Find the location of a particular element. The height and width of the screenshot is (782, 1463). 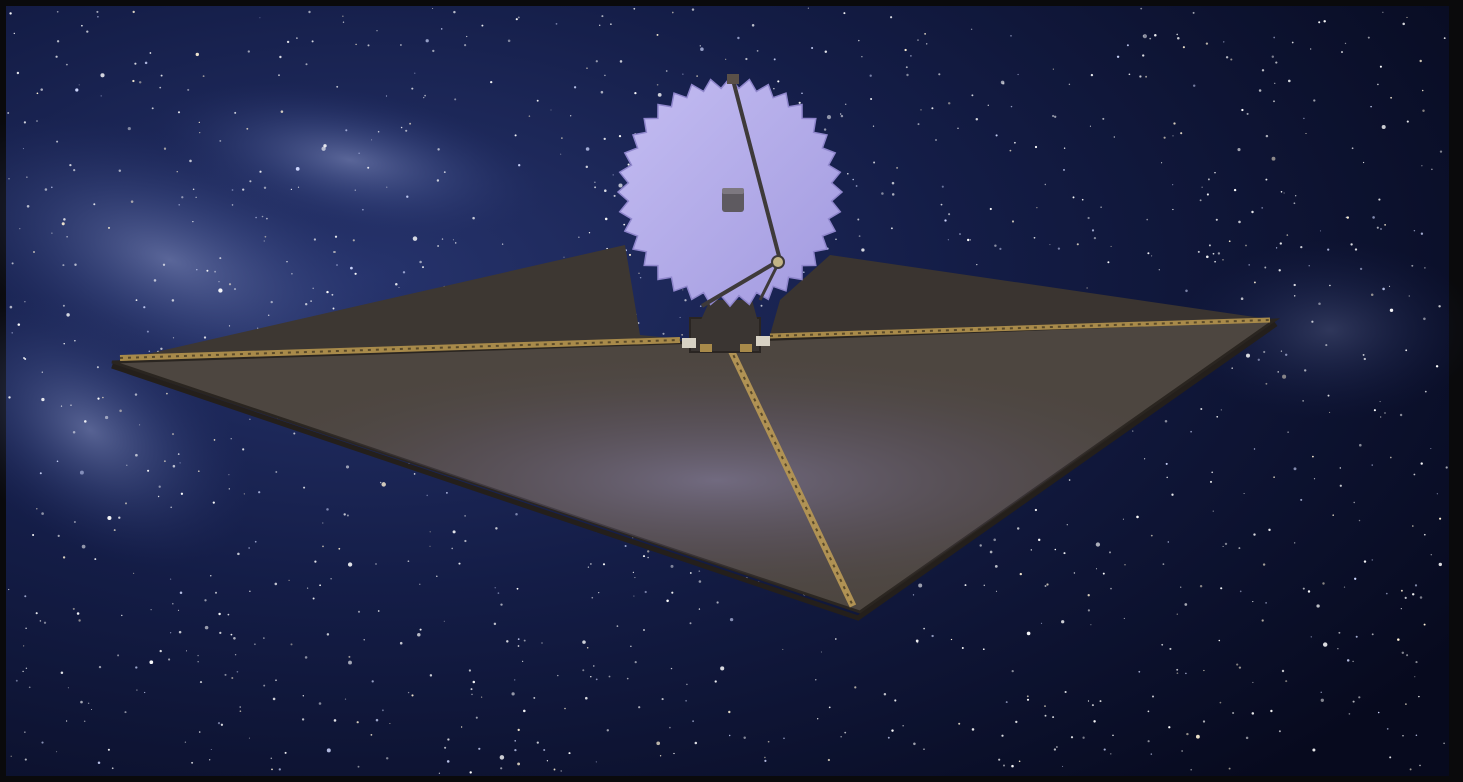

spacecraft-bus is located at coordinates (726, 335).